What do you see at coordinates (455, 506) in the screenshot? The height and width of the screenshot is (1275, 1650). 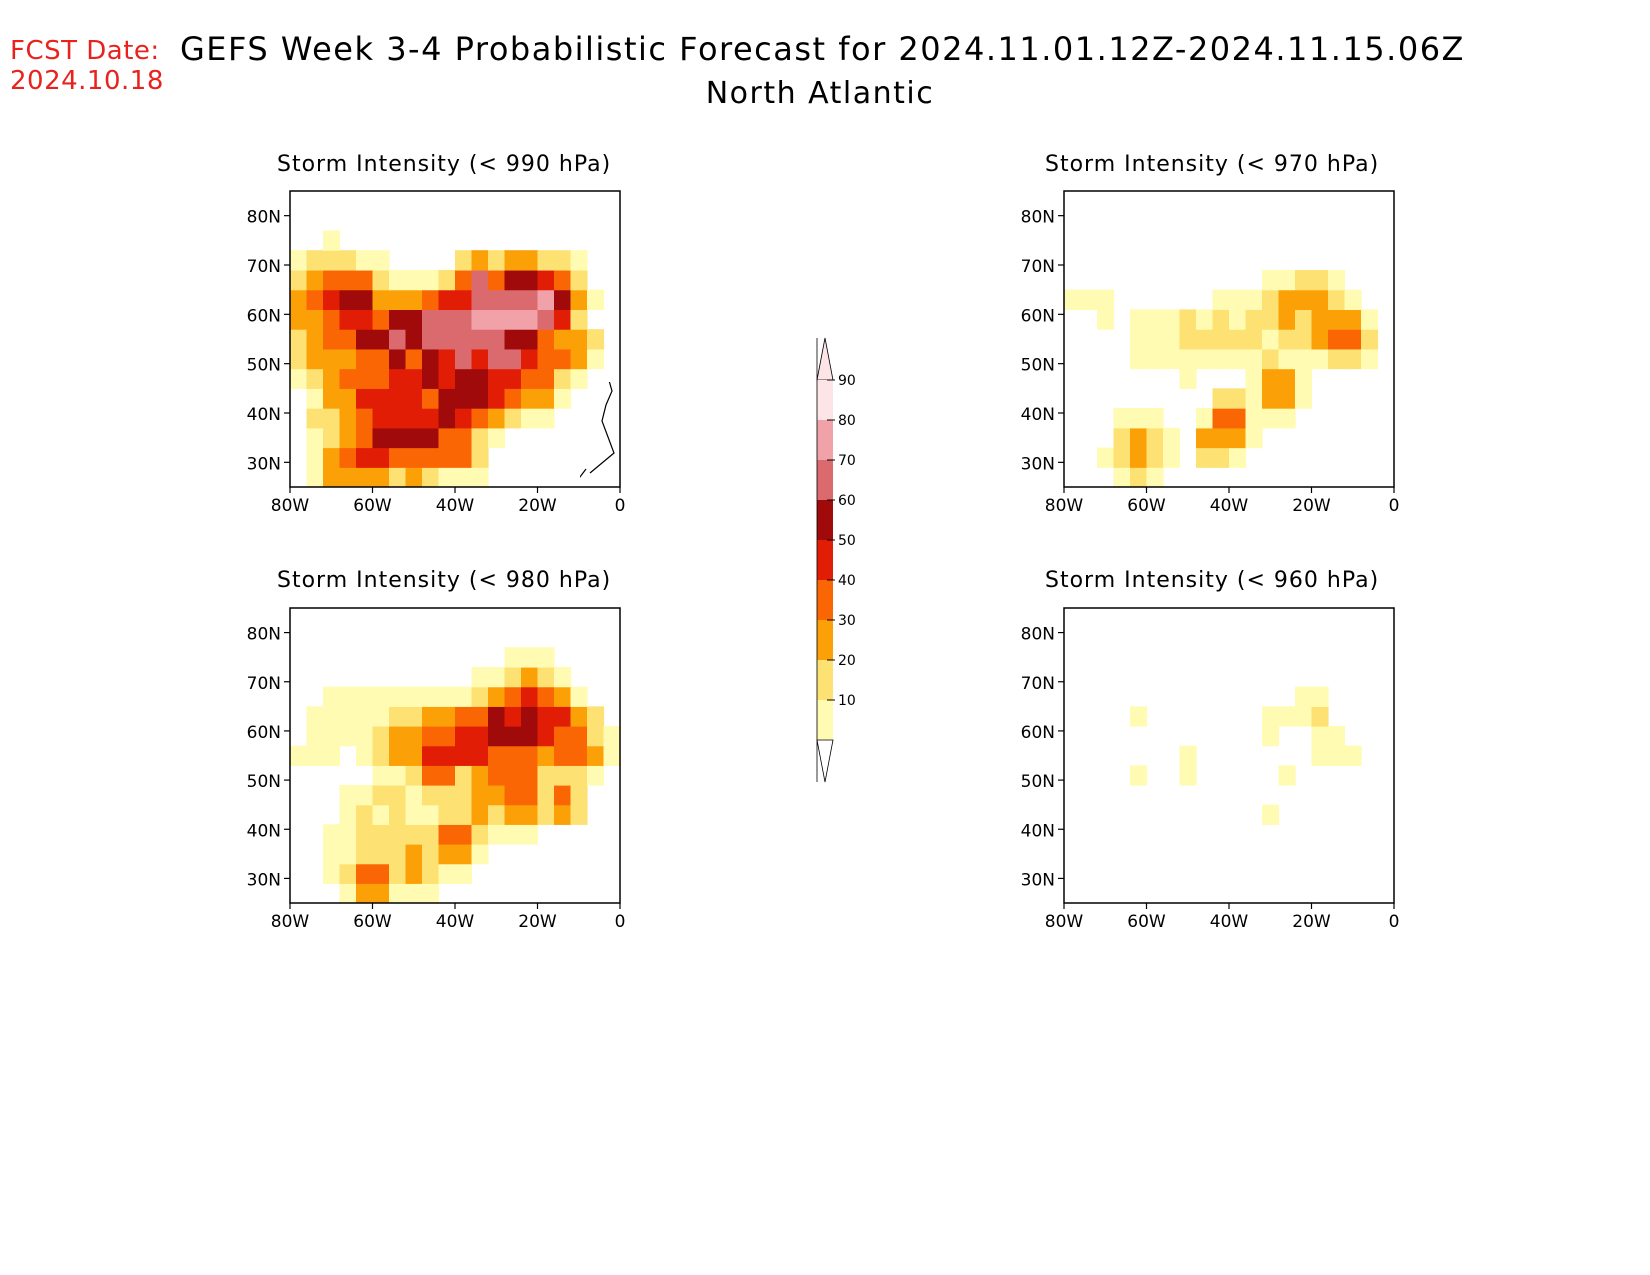 I see `lon-label: 40W` at bounding box center [455, 506].